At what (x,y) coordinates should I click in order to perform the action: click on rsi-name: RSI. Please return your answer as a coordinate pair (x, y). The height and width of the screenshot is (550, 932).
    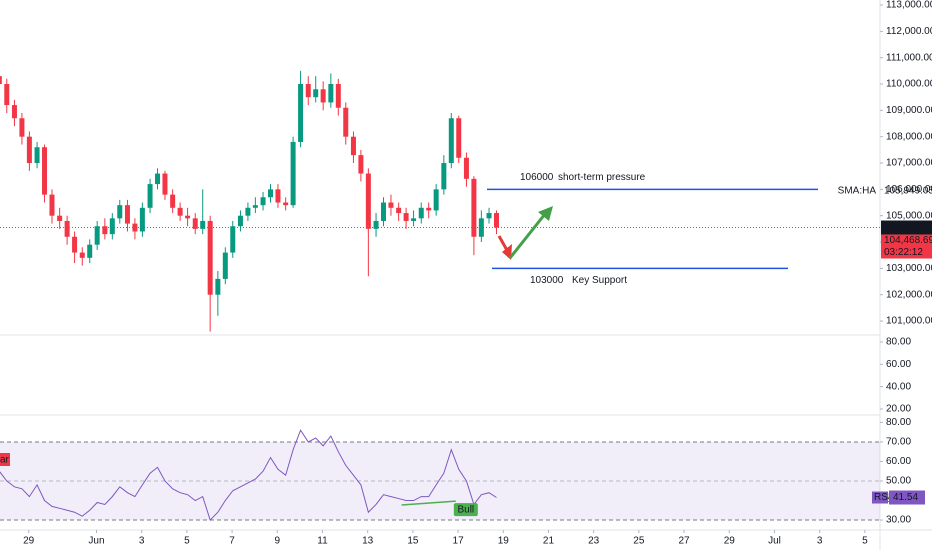
    Looking at the image, I should click on (882, 497).